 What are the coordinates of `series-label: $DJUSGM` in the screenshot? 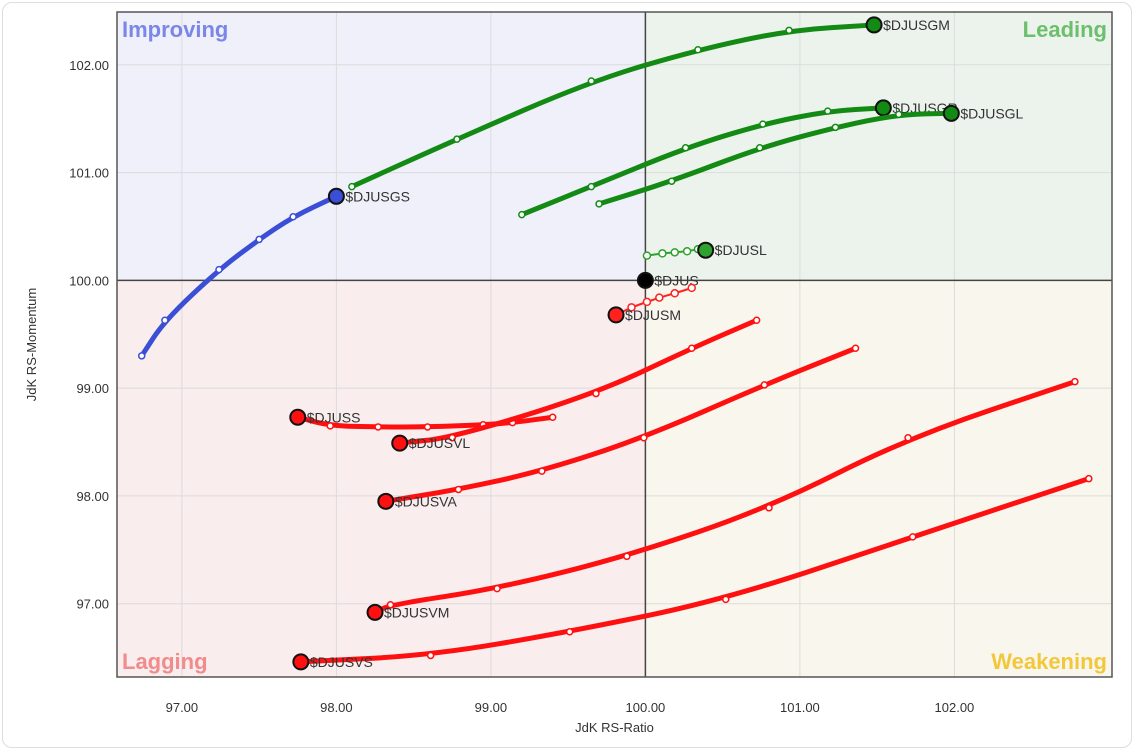 It's located at (916, 25).